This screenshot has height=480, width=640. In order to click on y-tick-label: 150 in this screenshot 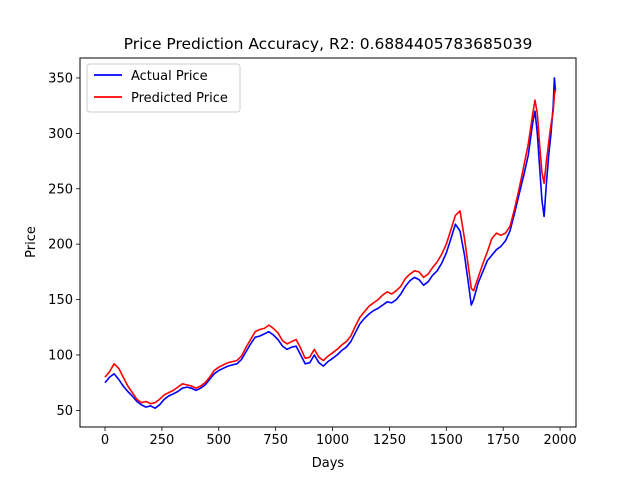, I will do `click(60, 300)`.